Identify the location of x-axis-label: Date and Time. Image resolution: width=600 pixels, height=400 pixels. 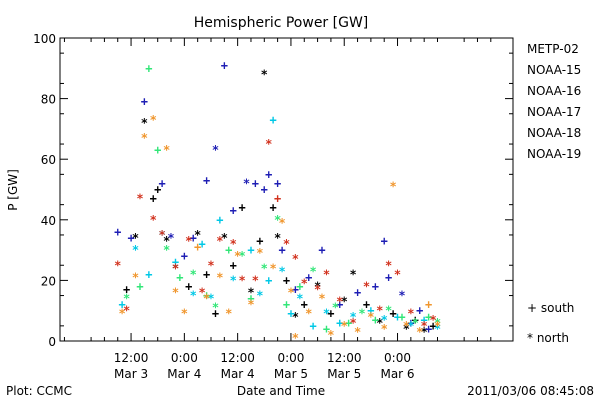
(281, 391).